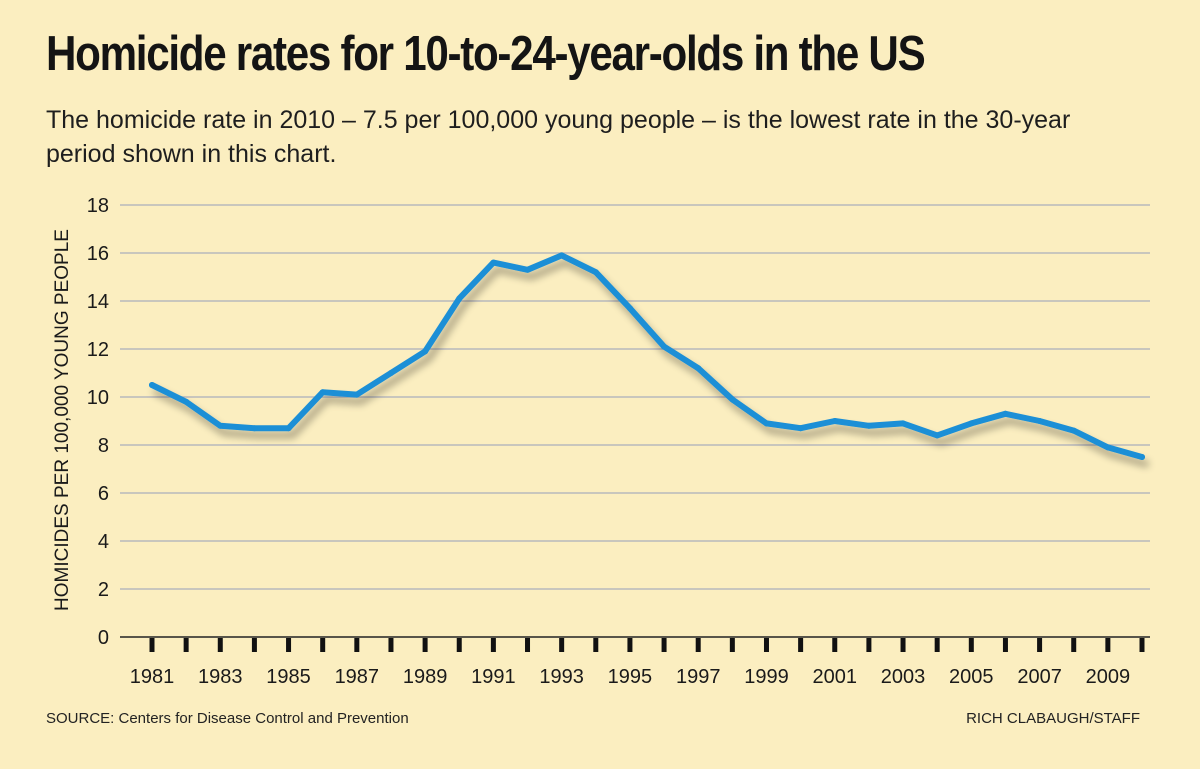 The height and width of the screenshot is (769, 1200). What do you see at coordinates (288, 677) in the screenshot?
I see `x-tick-label: 1985` at bounding box center [288, 677].